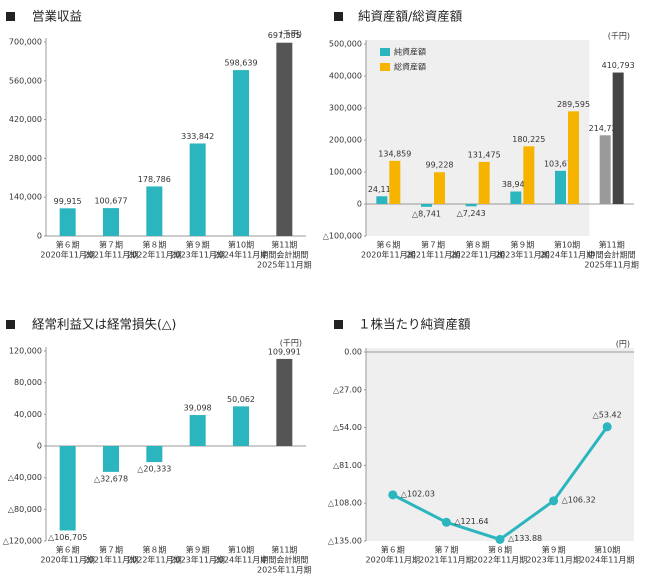 Image resolution: width=654 pixels, height=579 pixels. What do you see at coordinates (605, 128) in the screenshot?
I see `data-label: 214,723` at bounding box center [605, 128].